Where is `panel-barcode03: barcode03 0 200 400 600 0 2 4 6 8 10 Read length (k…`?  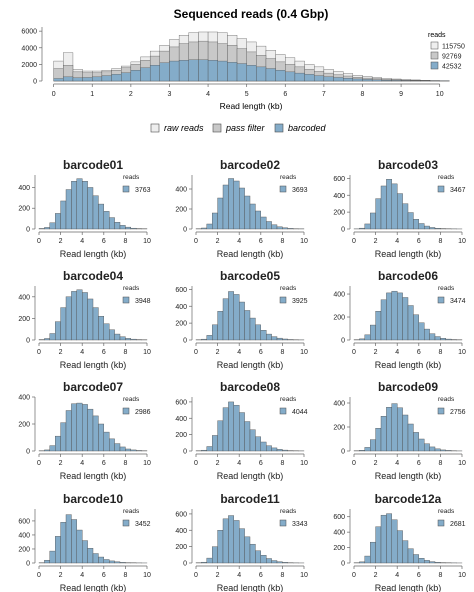 panel-barcode03: barcode03 0 200 400 600 0 2 4 6 8 10 Read length (k… is located at coordinates (399, 208).